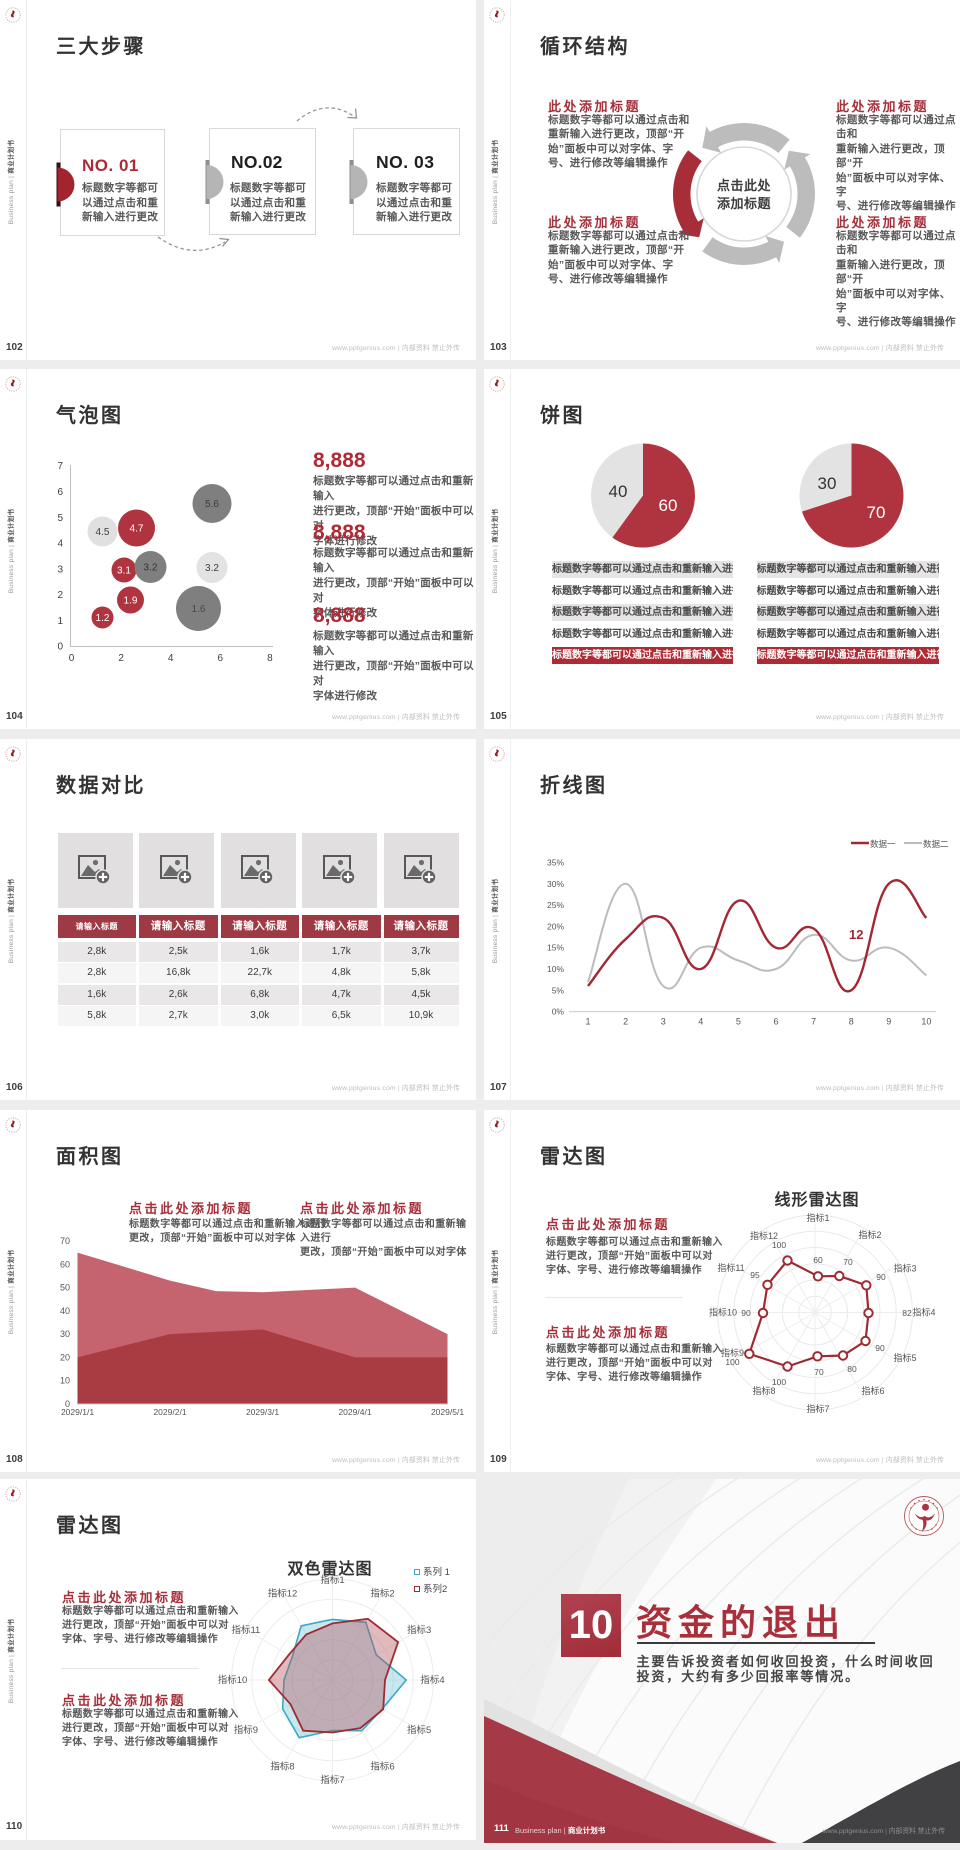 The height and width of the screenshot is (1850, 960). What do you see at coordinates (137, 529) in the screenshot?
I see `svg-text: 4.7` at bounding box center [137, 529].